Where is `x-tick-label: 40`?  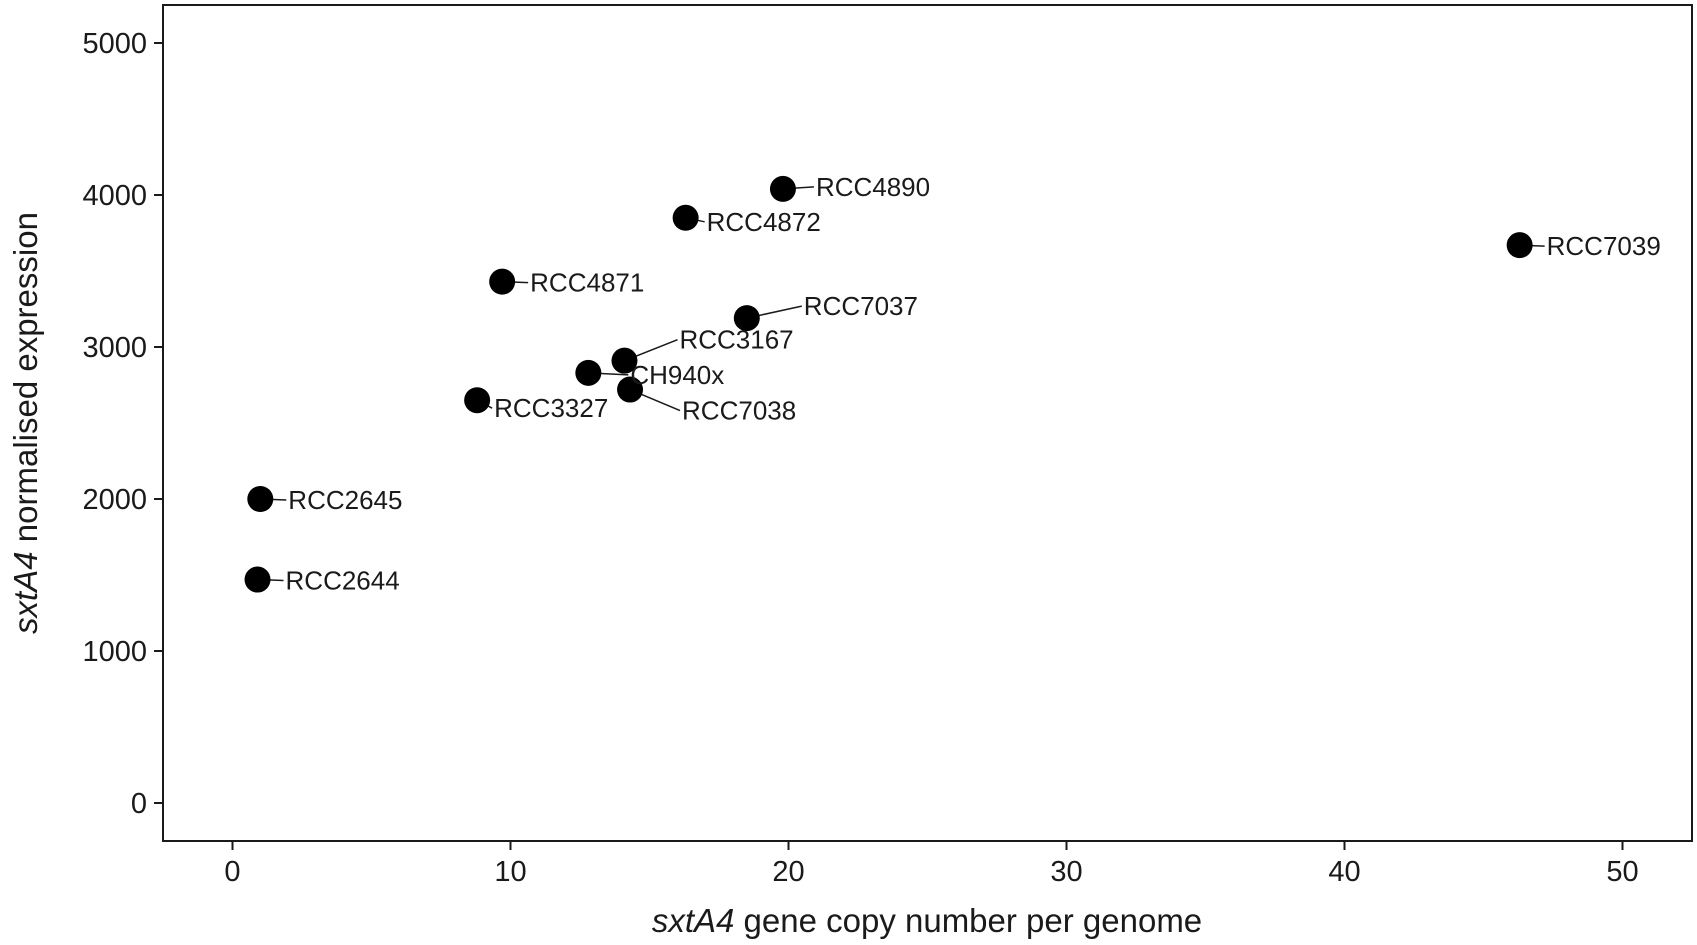
x-tick-label: 40 is located at coordinates (1344, 872).